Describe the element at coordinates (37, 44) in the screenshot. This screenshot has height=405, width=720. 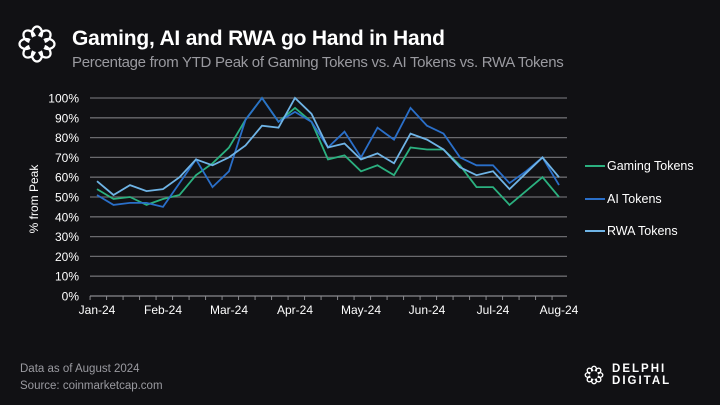
I see `delphi-logo-icon` at that location.